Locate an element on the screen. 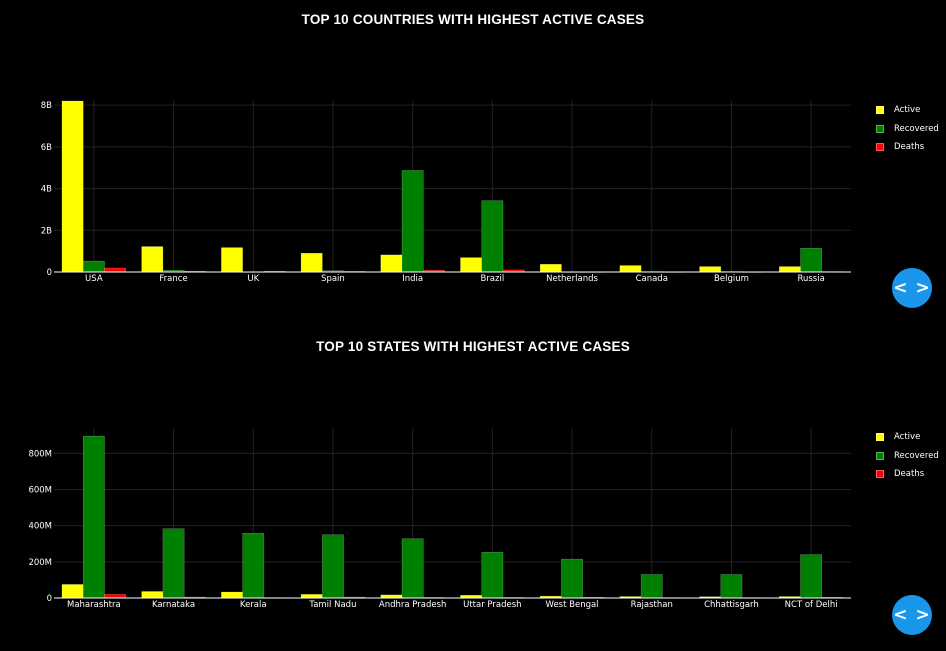  x-tick-label: Canada is located at coordinates (652, 279).